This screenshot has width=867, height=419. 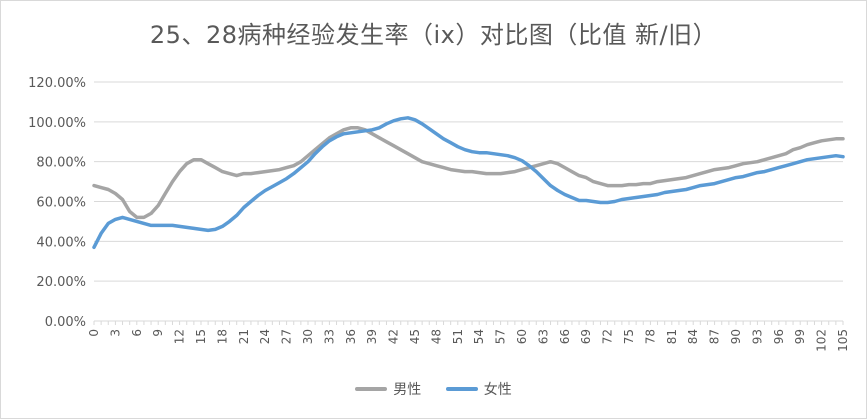 What do you see at coordinates (779, 336) in the screenshot?
I see `x-tick-label: 96` at bounding box center [779, 336].